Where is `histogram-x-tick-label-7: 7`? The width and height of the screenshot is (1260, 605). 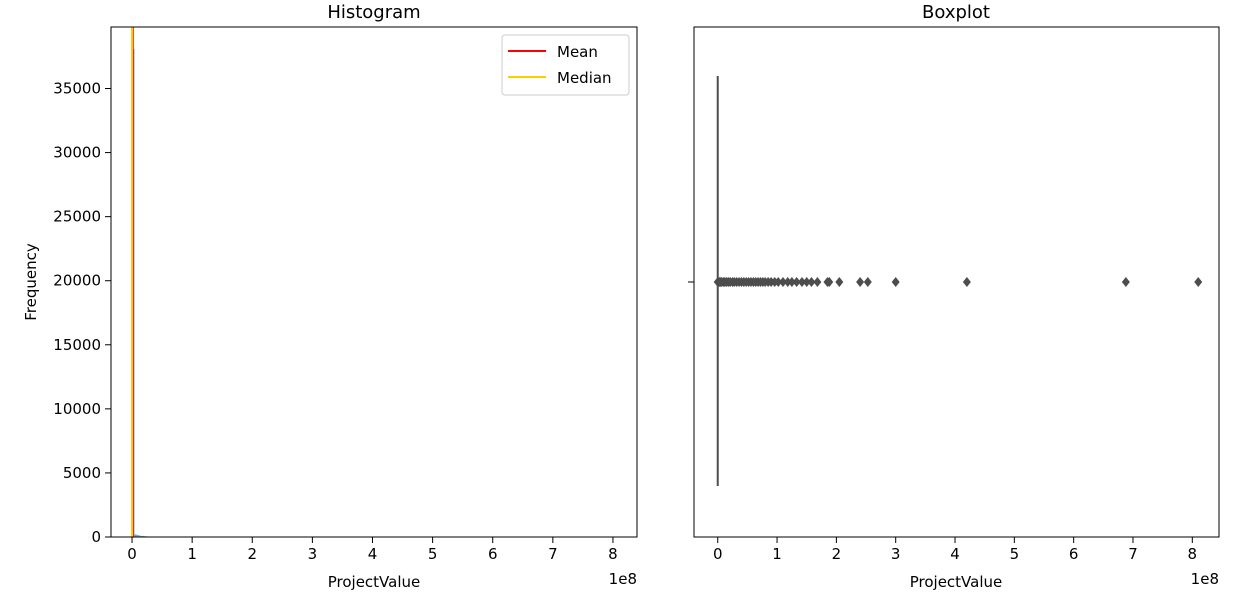
histogram-x-tick-label-7: 7 is located at coordinates (553, 554).